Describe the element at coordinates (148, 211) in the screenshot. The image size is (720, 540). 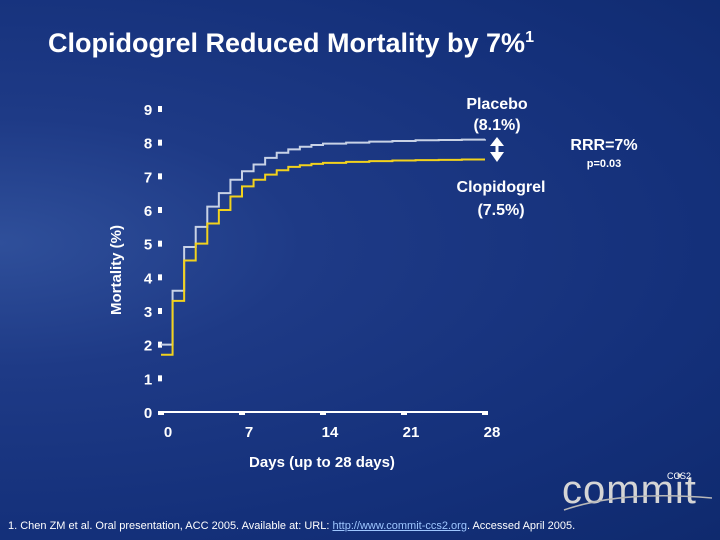
I see `y-tick-label: 6` at that location.